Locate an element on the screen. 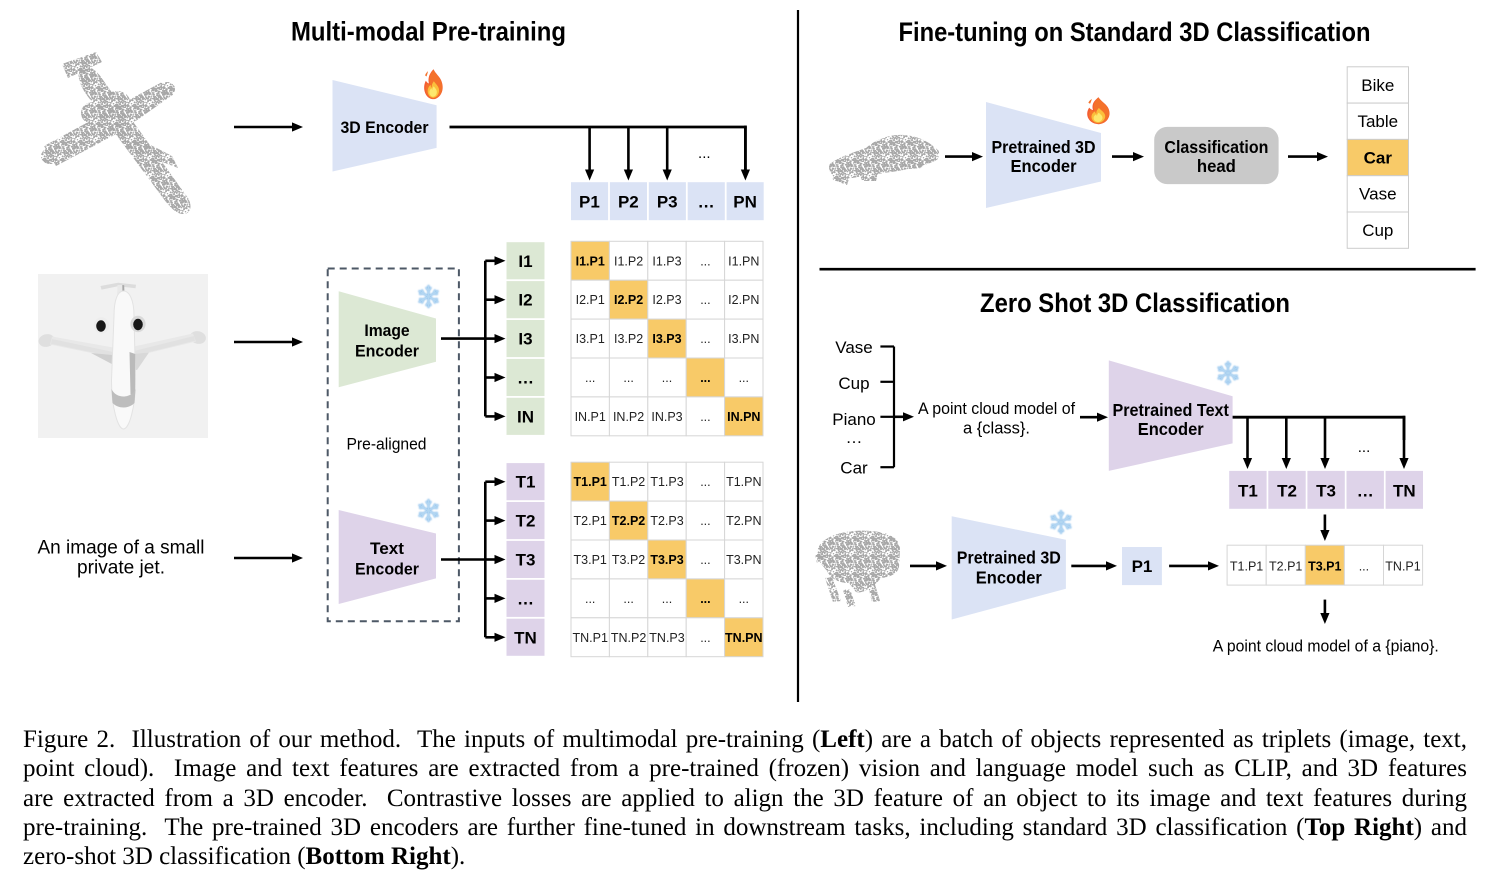  svg-text: Pre-aligned is located at coordinates (387, 444).